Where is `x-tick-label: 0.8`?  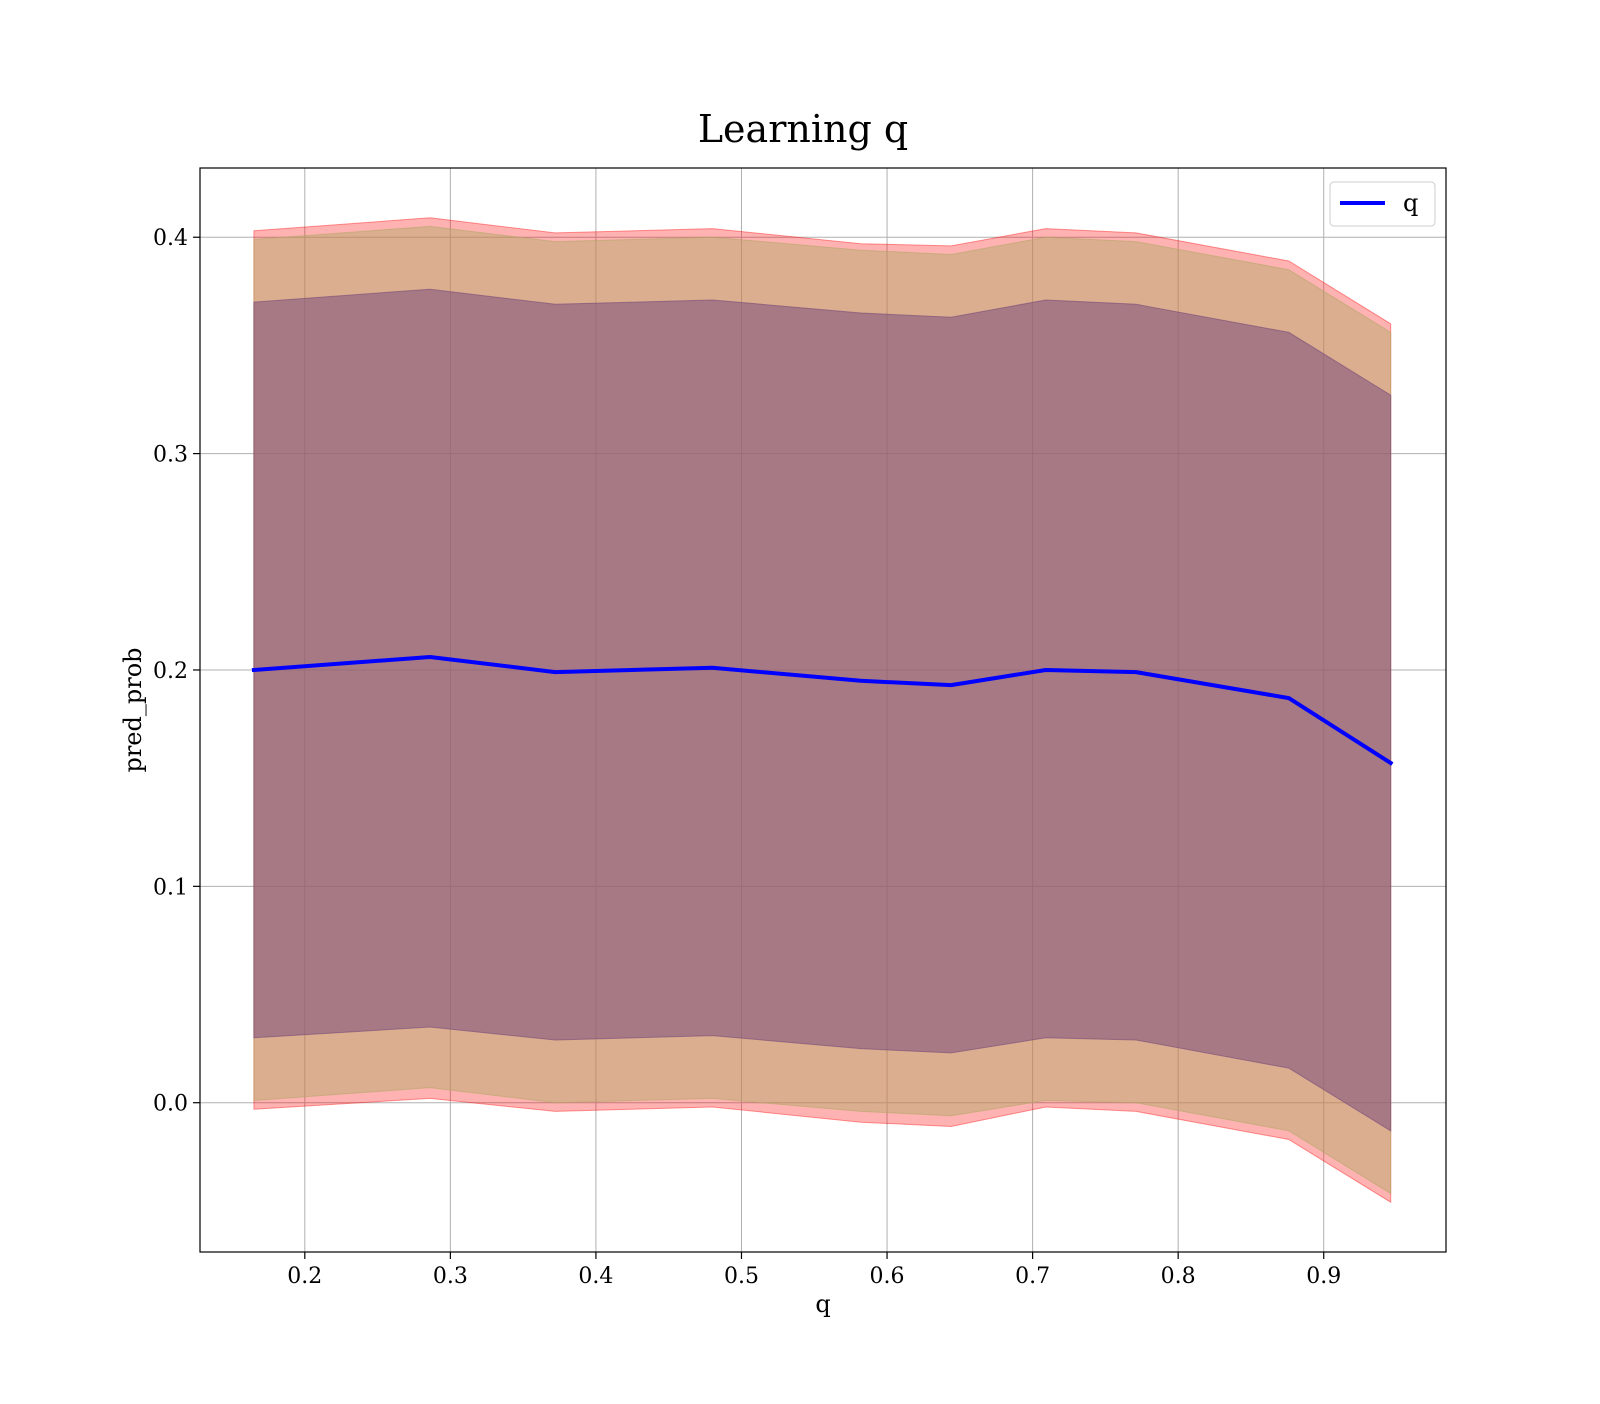
x-tick-label: 0.8 is located at coordinates (1178, 1276).